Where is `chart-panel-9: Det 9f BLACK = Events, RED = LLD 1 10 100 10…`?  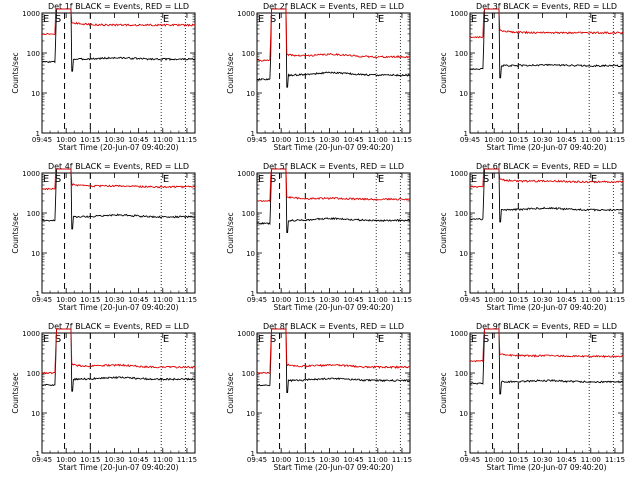 chart-panel-9: Det 9f BLACK = Events, RED = LLD 1 10 100 10… is located at coordinates (532, 397).